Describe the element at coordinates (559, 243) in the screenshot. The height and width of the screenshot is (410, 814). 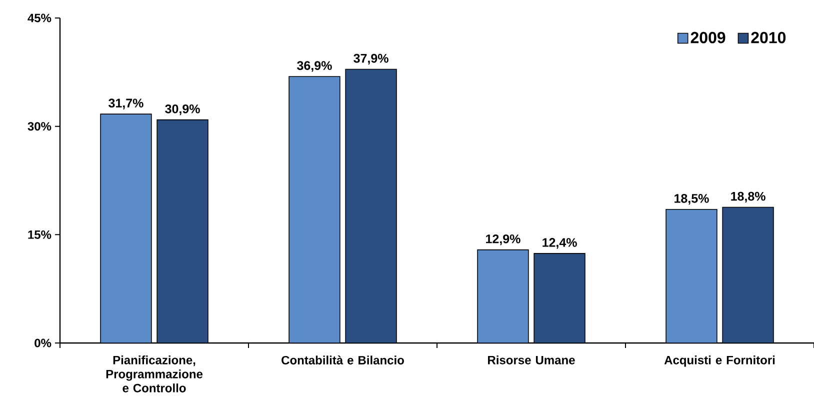
I see `data-label: 12,4%` at that location.